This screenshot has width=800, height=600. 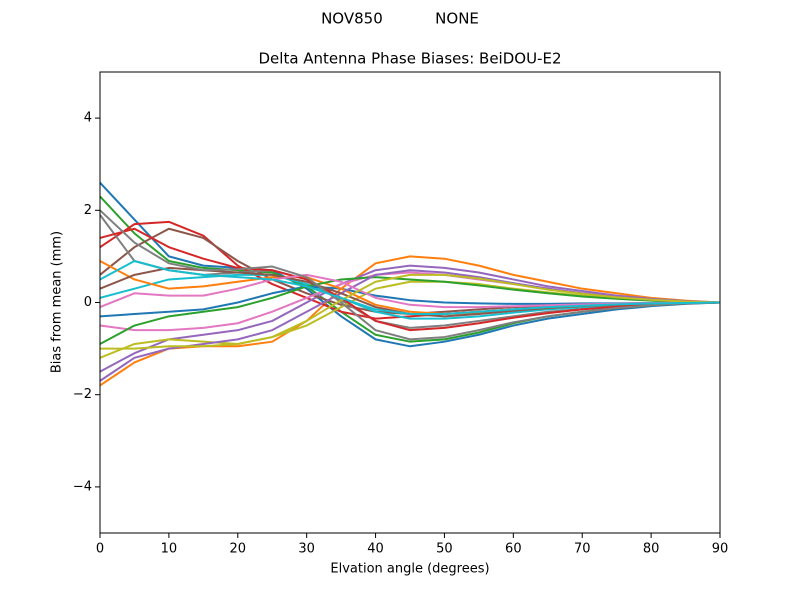 I want to click on x-tick-label: 10, so click(x=169, y=549).